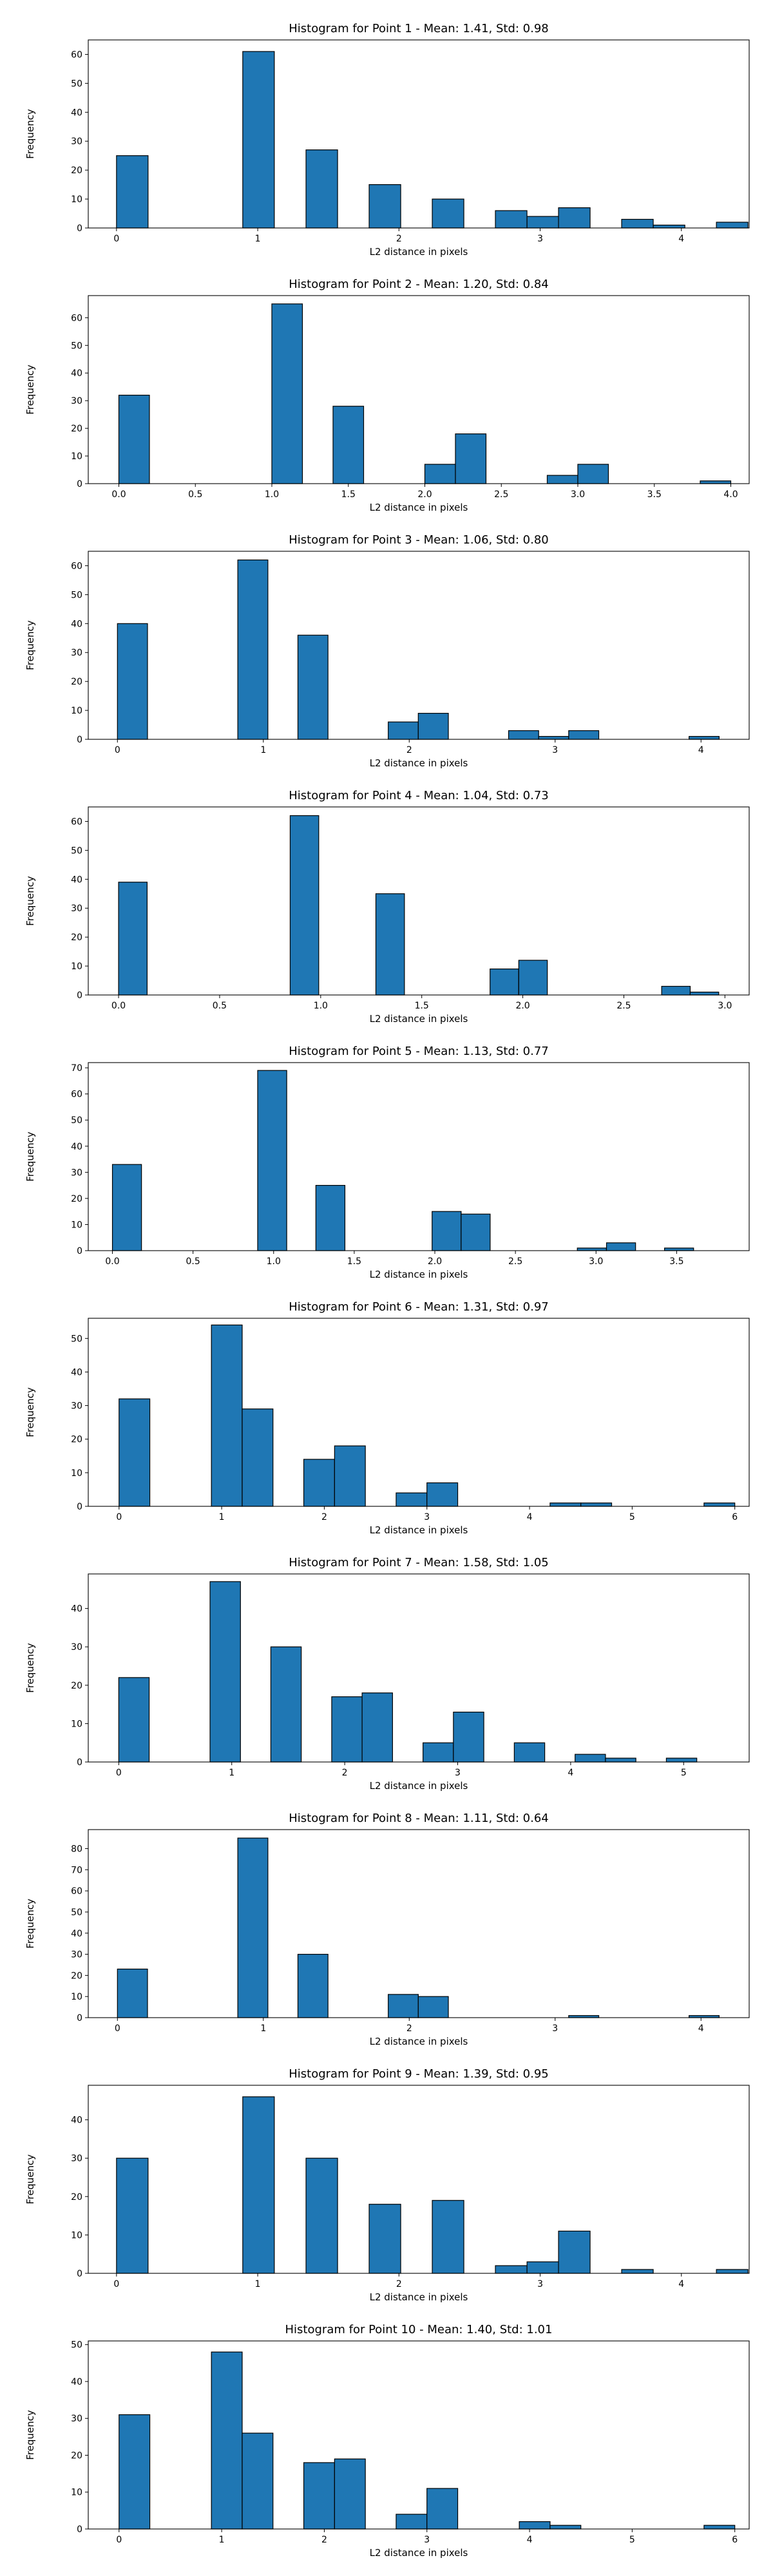  Describe the element at coordinates (112, 1261) in the screenshot. I see `x-tick-label: 0.0` at that location.